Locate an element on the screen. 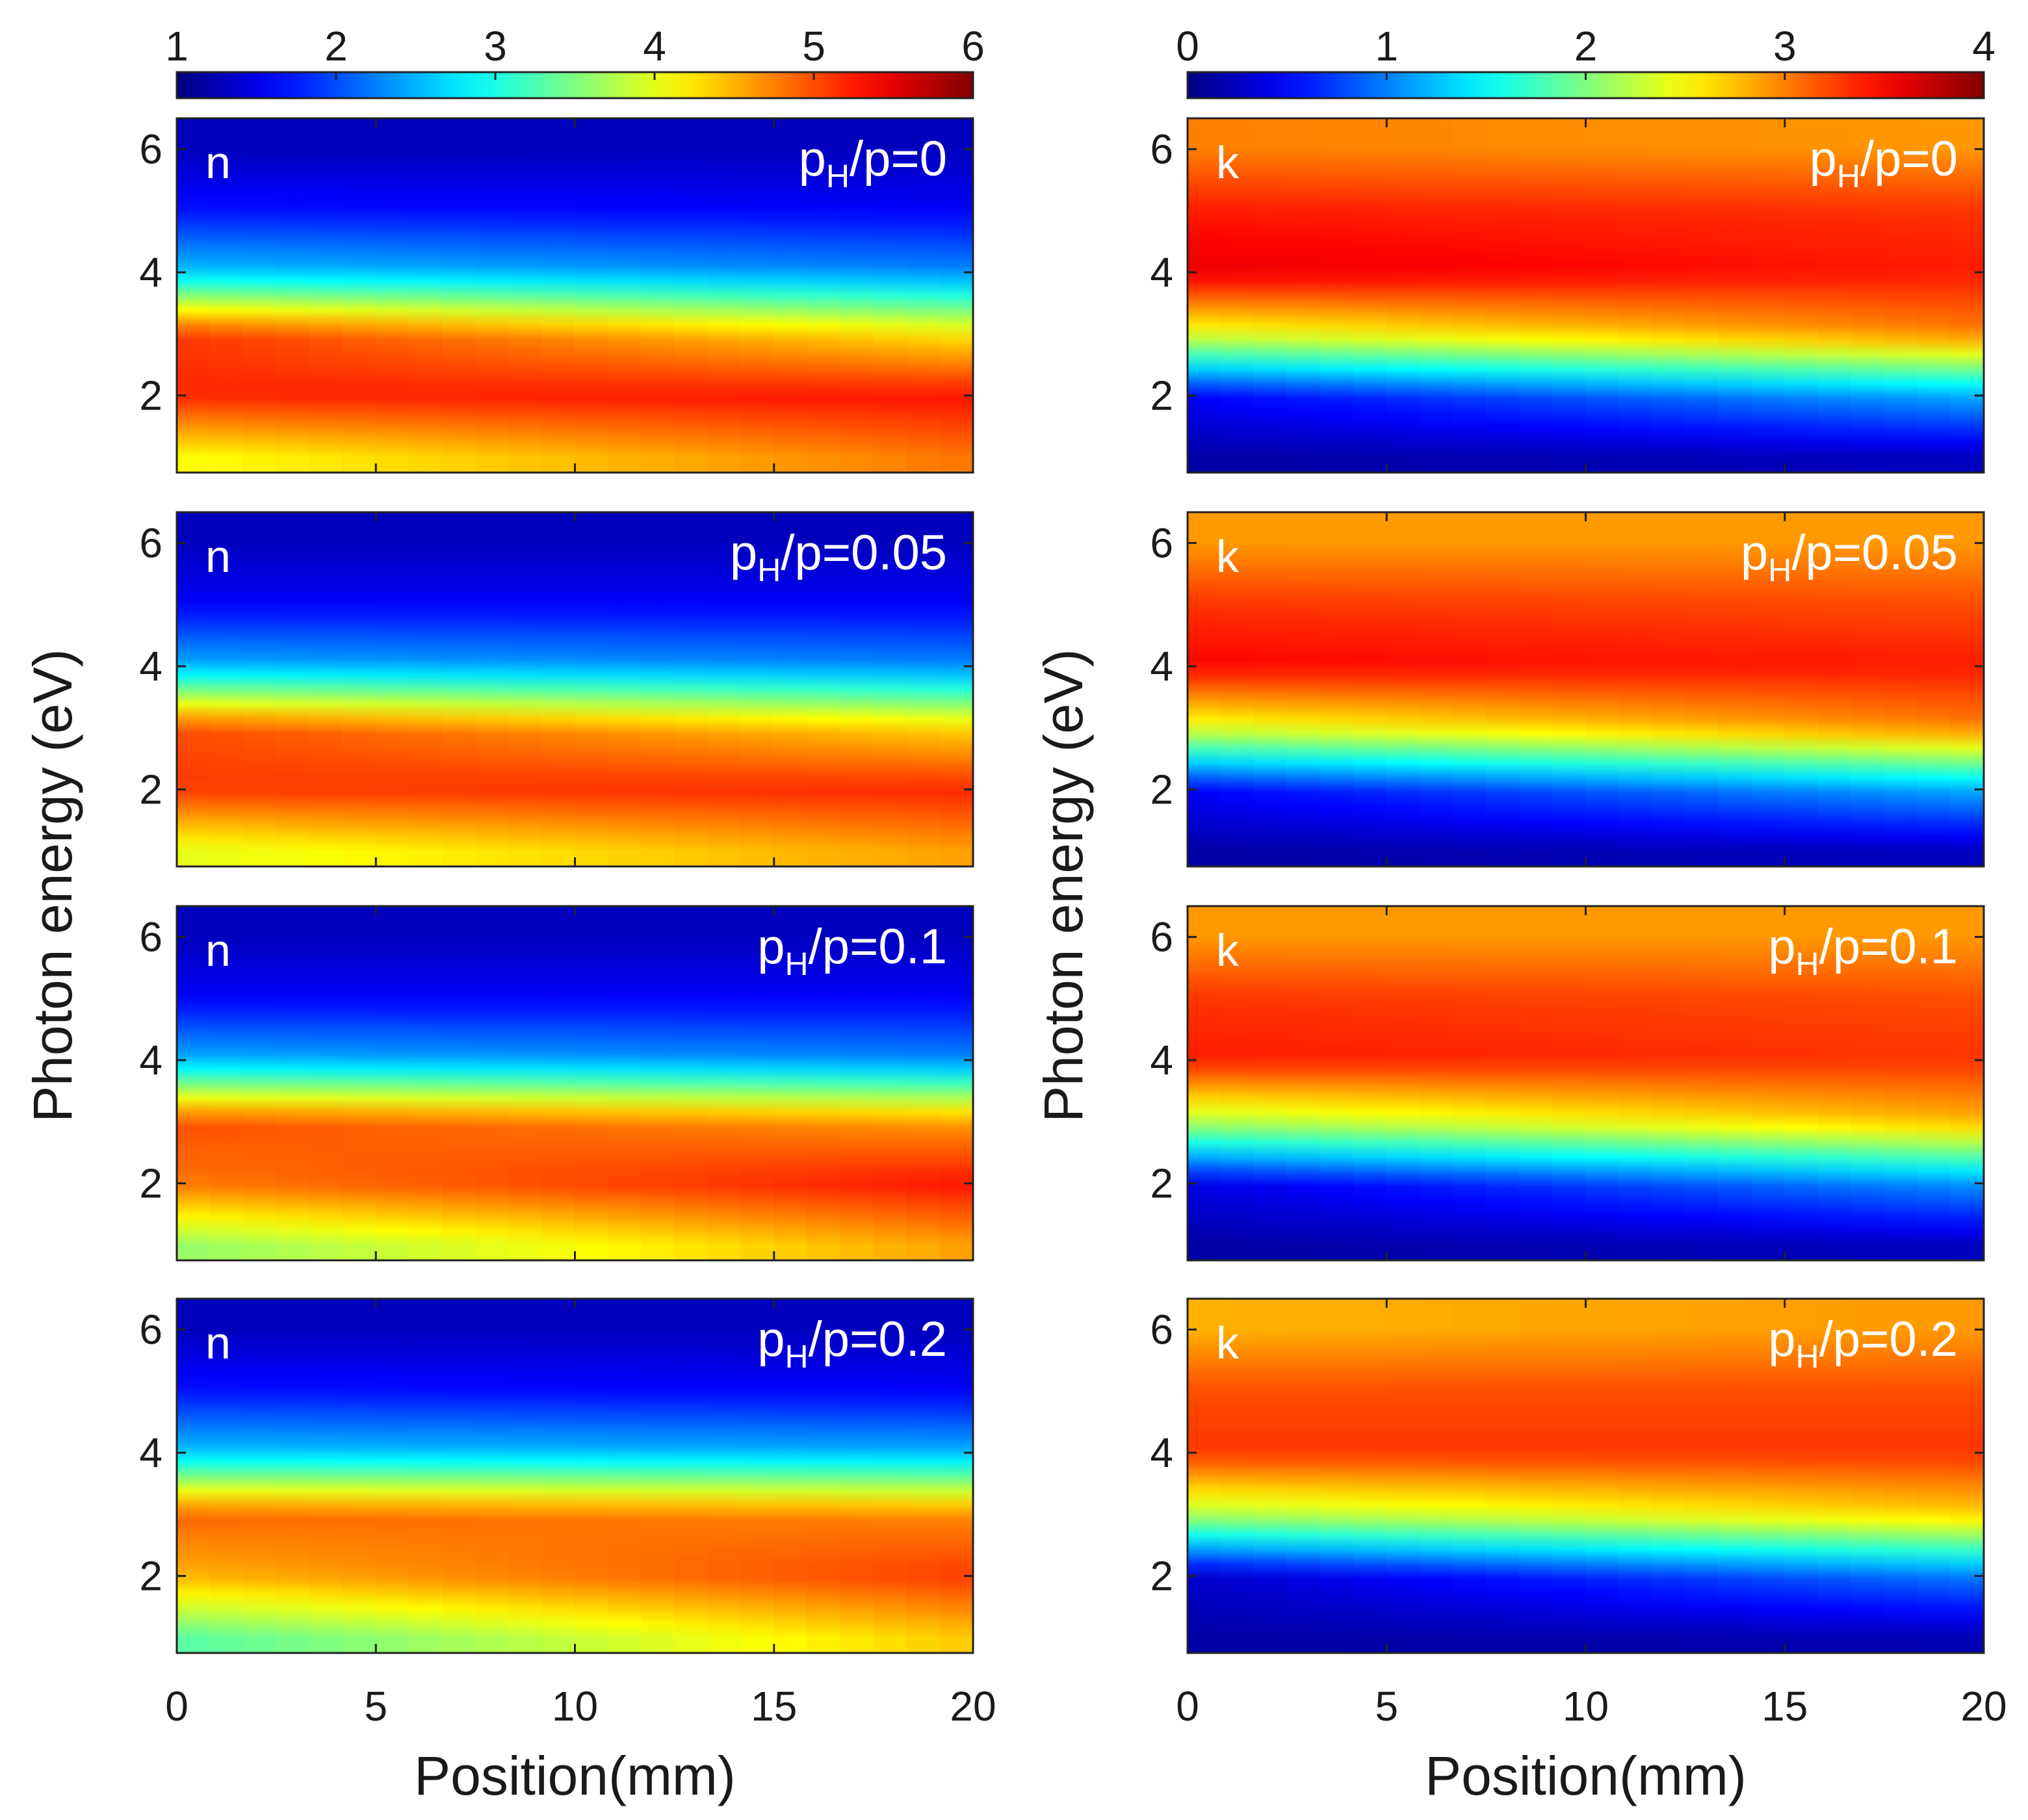  ratio-value: 0.1 is located at coordinates (912, 946).